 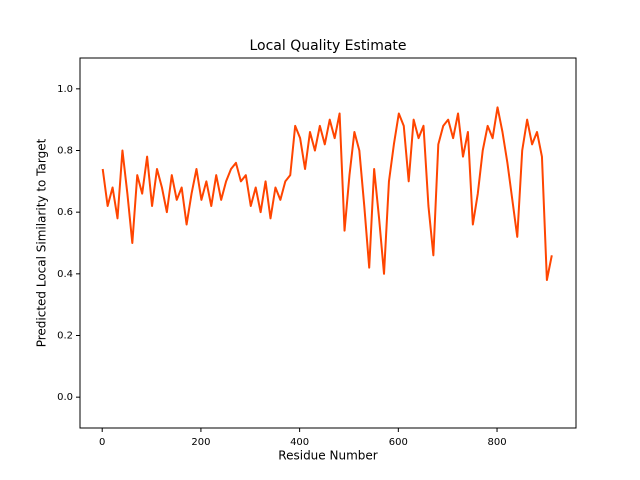 I want to click on y-tick-label: 0.0, so click(x=65, y=397).